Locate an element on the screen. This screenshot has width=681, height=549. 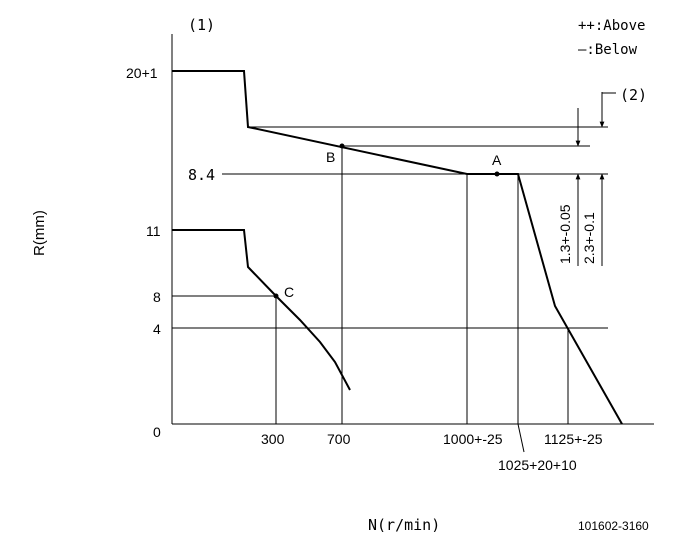
point-b-marker is located at coordinates (342, 146).